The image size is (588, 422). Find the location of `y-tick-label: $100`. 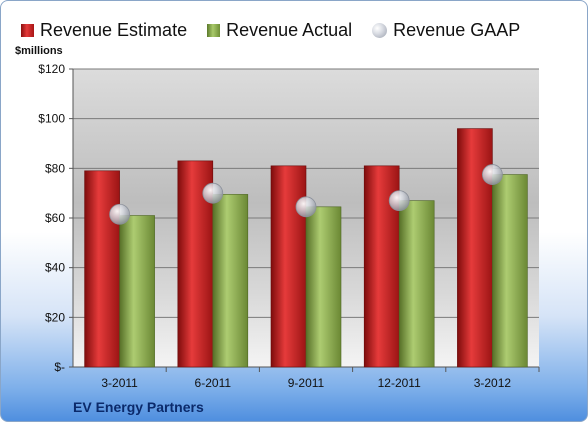

y-tick-label: $100 is located at coordinates (51, 119).